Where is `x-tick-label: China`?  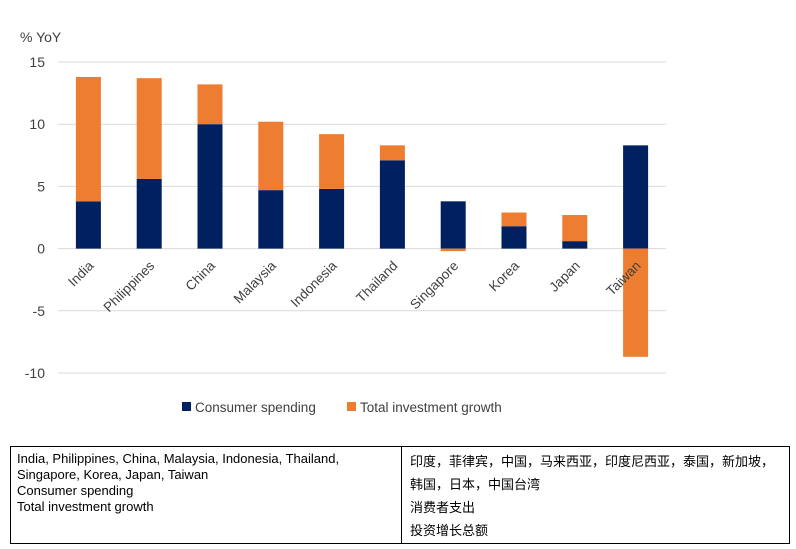 x-tick-label: China is located at coordinates (201, 276).